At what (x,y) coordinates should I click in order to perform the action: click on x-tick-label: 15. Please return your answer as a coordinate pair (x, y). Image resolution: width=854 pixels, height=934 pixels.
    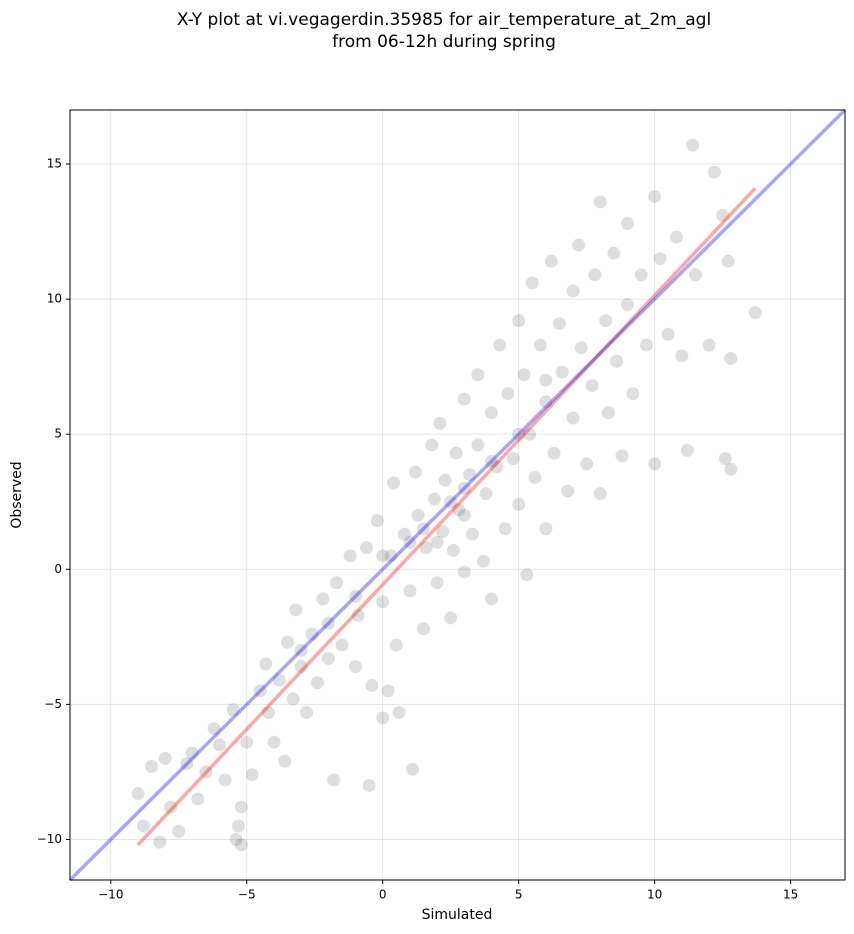
    Looking at the image, I should click on (790, 895).